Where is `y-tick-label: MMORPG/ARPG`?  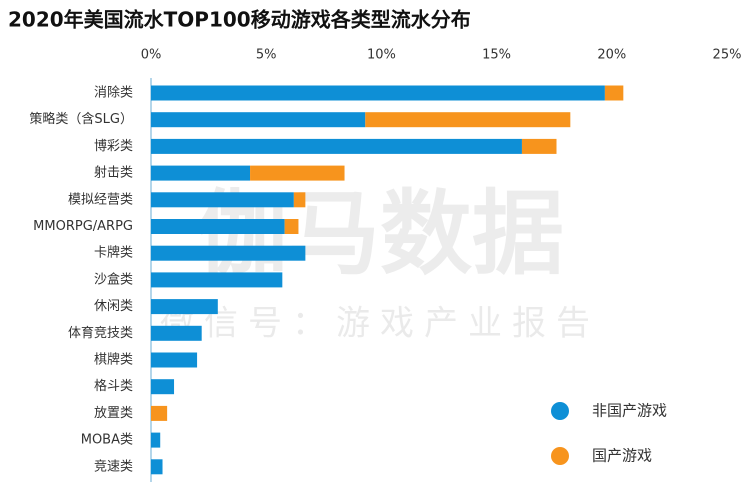
y-tick-label: MMORPG/ARPG is located at coordinates (83, 226).